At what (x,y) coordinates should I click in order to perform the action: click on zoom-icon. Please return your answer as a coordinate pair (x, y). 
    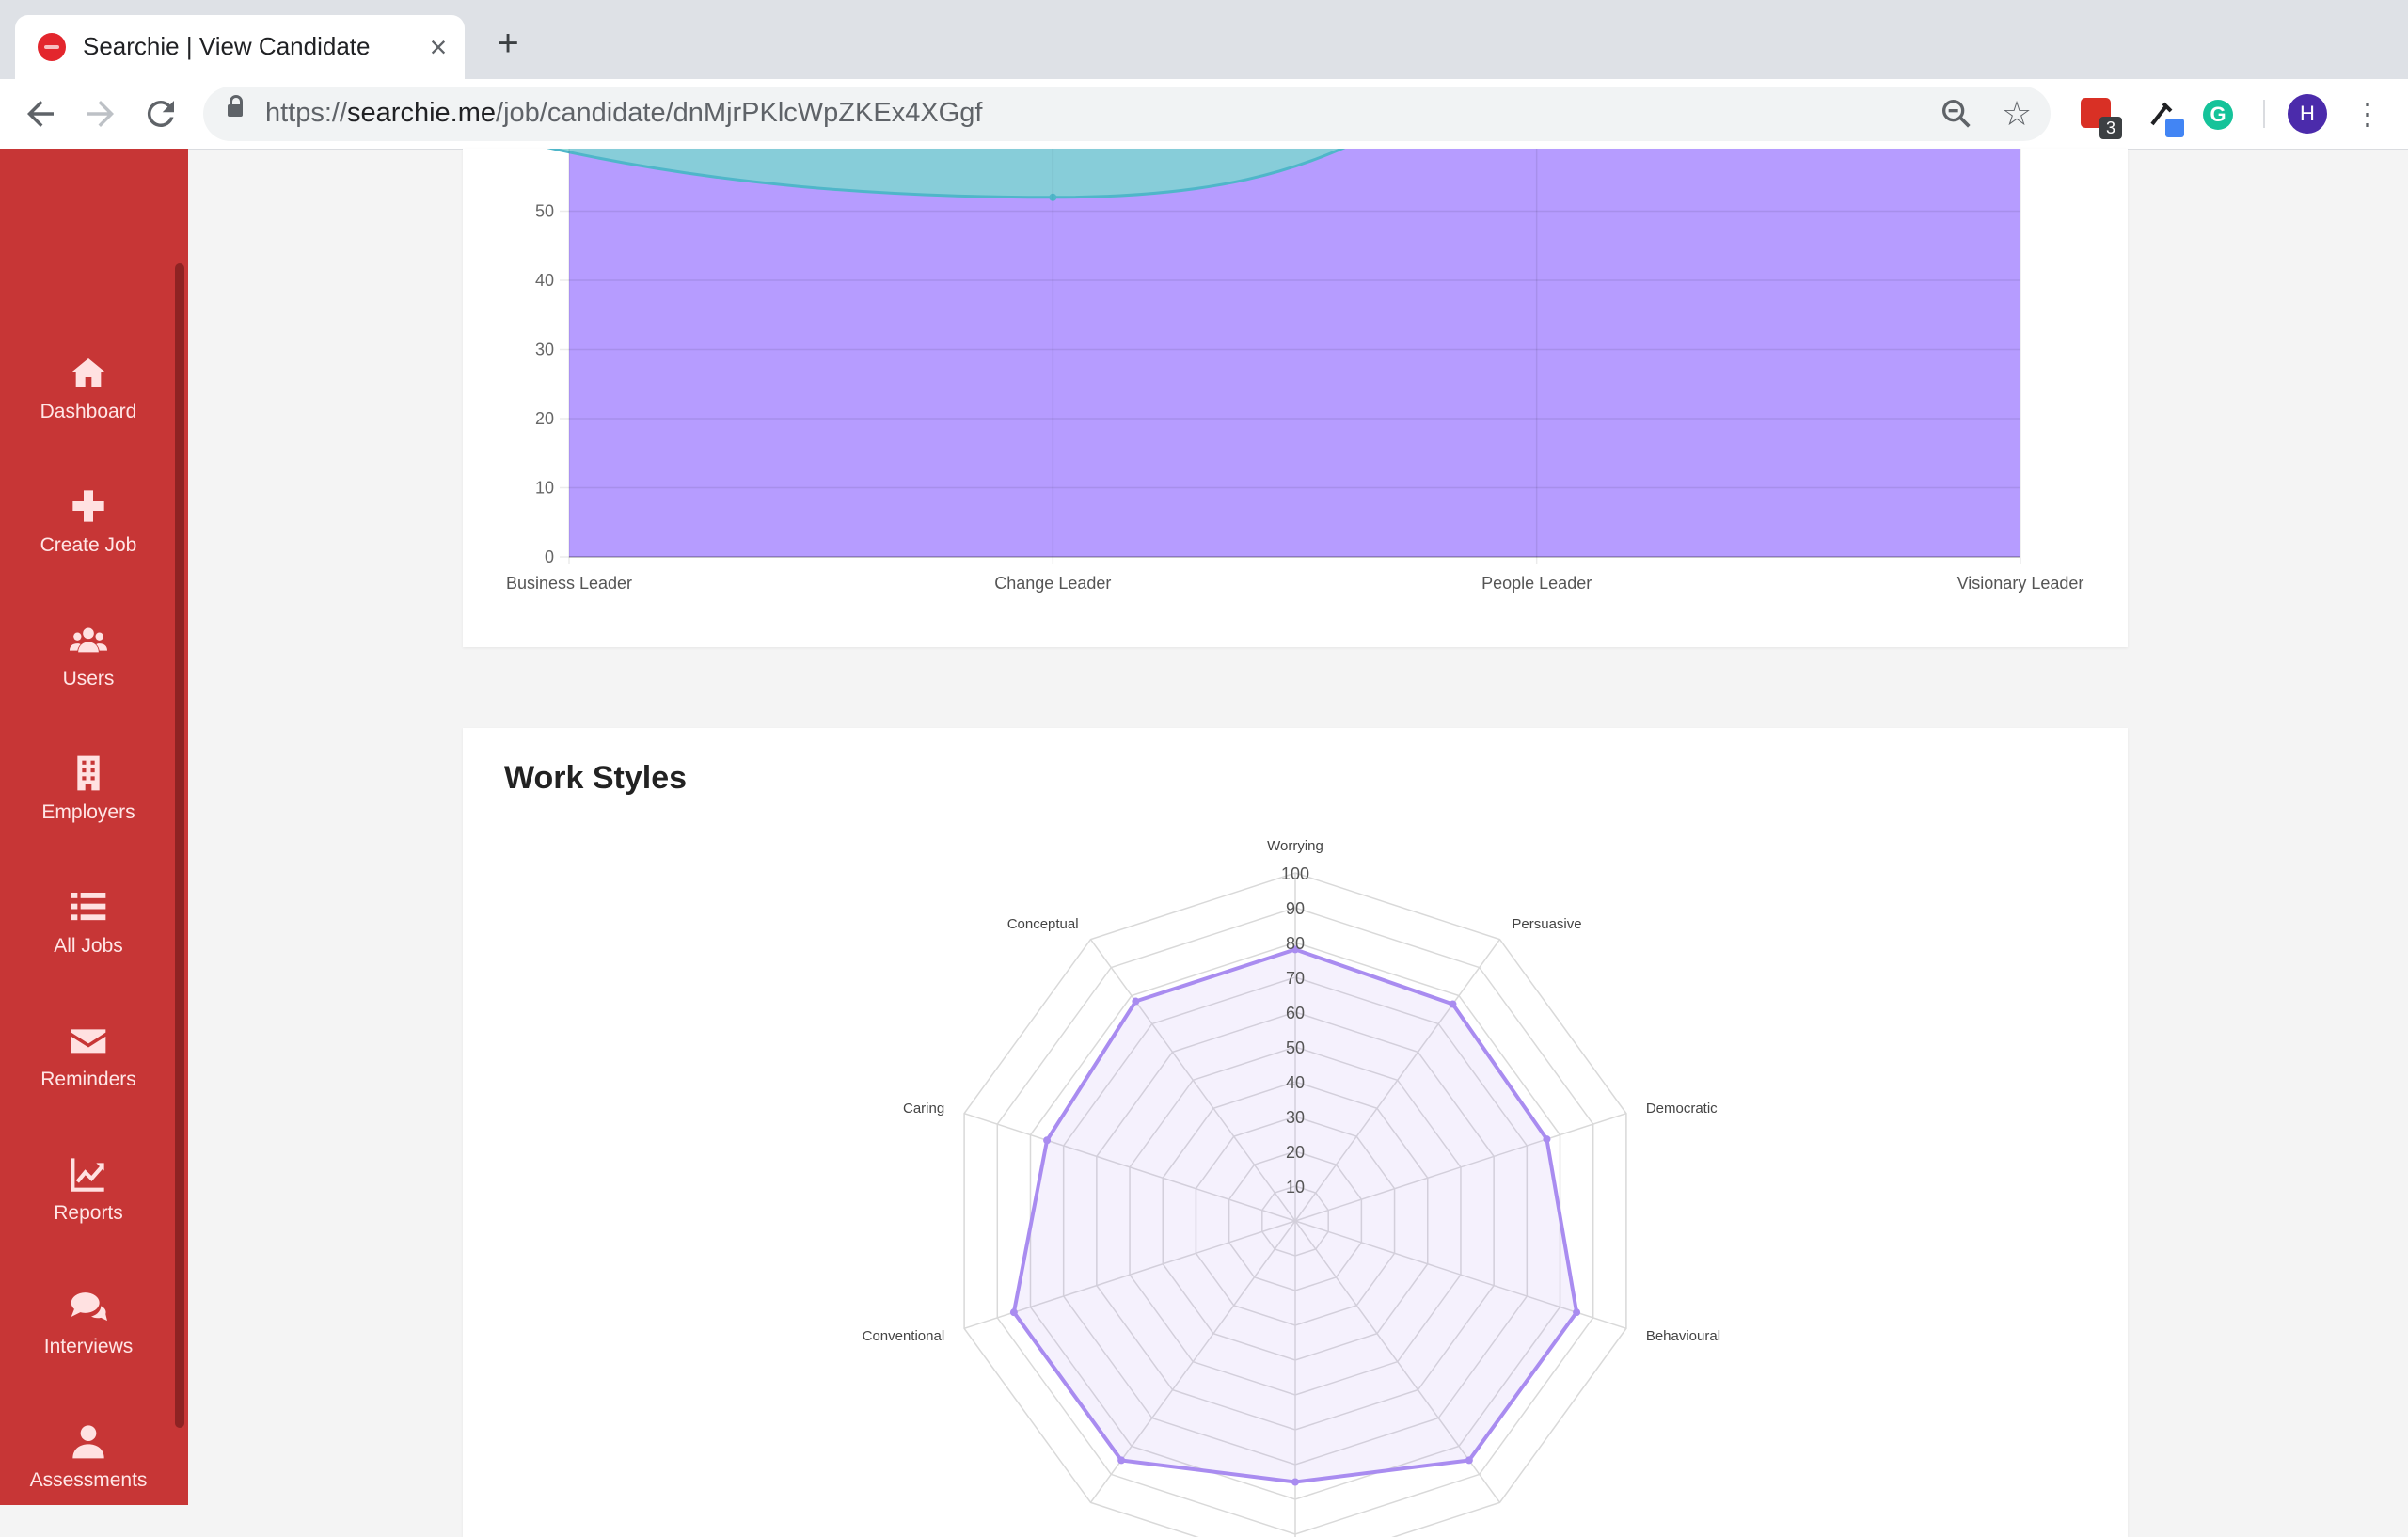
    Looking at the image, I should click on (1956, 114).